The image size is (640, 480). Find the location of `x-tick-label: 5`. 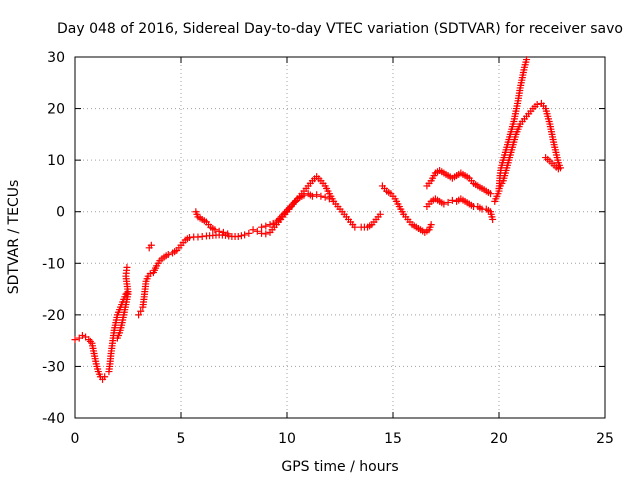

x-tick-label: 5 is located at coordinates (181, 439).